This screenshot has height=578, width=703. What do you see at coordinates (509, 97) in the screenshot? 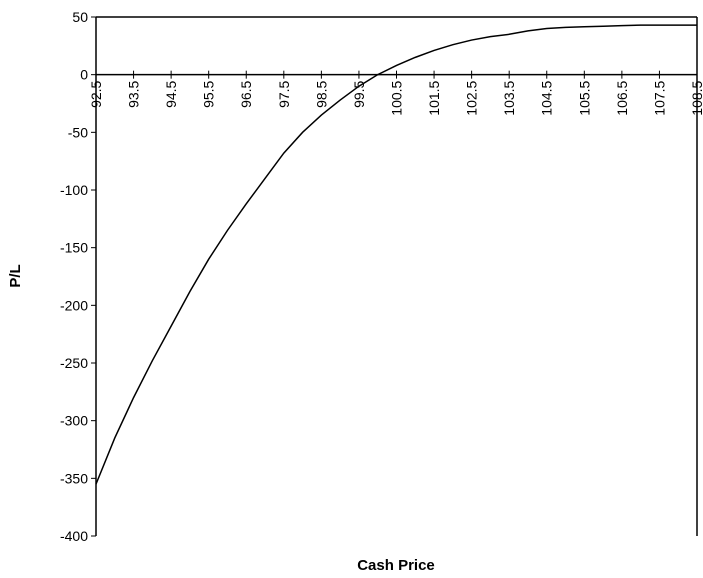
I see `x-tick-label: 103.5` at bounding box center [509, 97].